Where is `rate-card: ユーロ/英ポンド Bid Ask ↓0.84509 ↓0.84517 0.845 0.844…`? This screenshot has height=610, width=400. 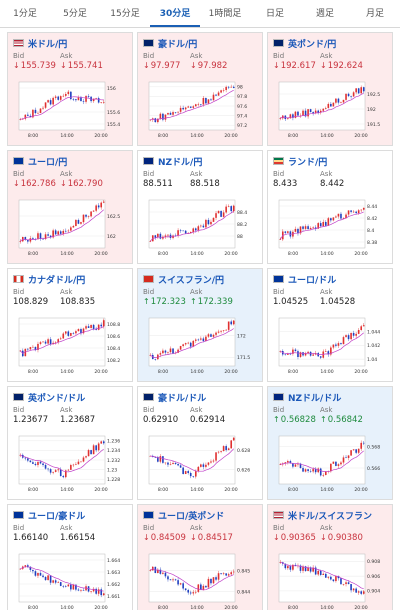 rate-card: ユーロ/英ポンド Bid Ask ↓0.84509 ↓0.84517 0.845 0.844… is located at coordinates (200, 557).